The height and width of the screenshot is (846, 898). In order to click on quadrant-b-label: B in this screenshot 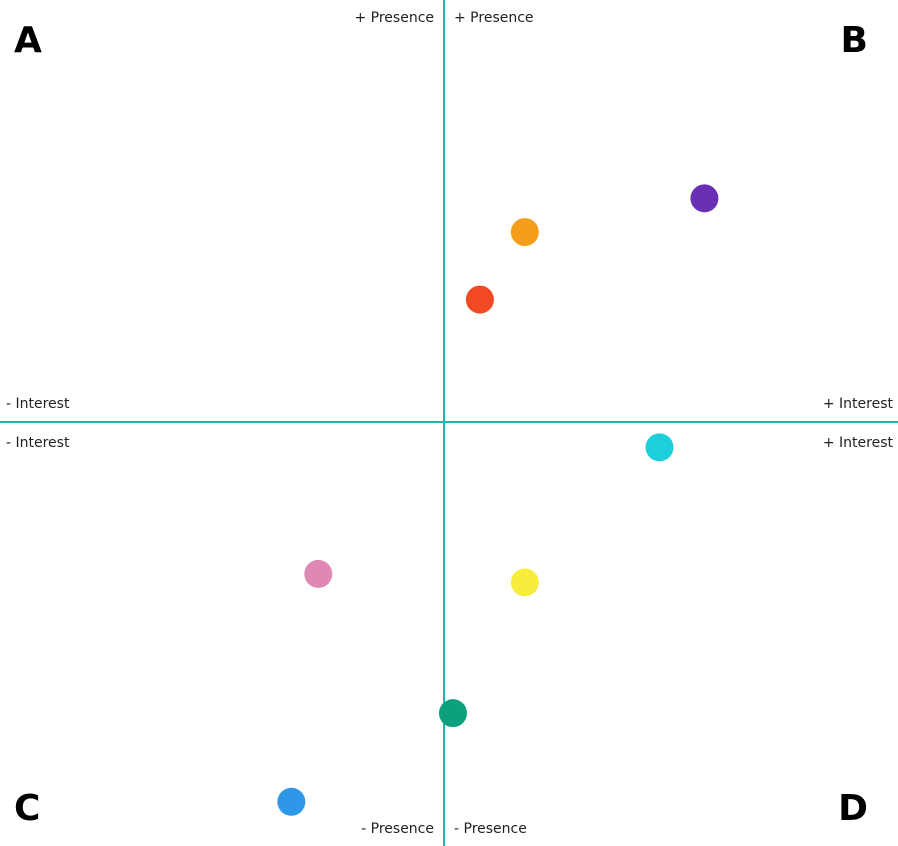, I will do `click(854, 40)`.